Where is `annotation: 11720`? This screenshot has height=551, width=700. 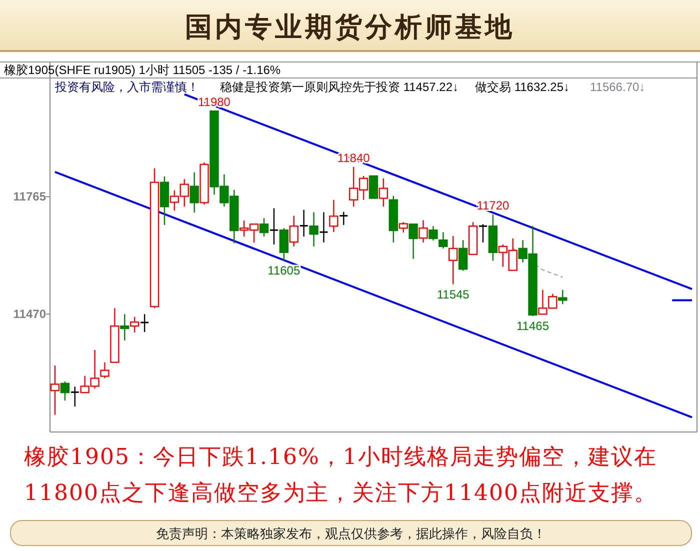
annotation: 11720 is located at coordinates (493, 205).